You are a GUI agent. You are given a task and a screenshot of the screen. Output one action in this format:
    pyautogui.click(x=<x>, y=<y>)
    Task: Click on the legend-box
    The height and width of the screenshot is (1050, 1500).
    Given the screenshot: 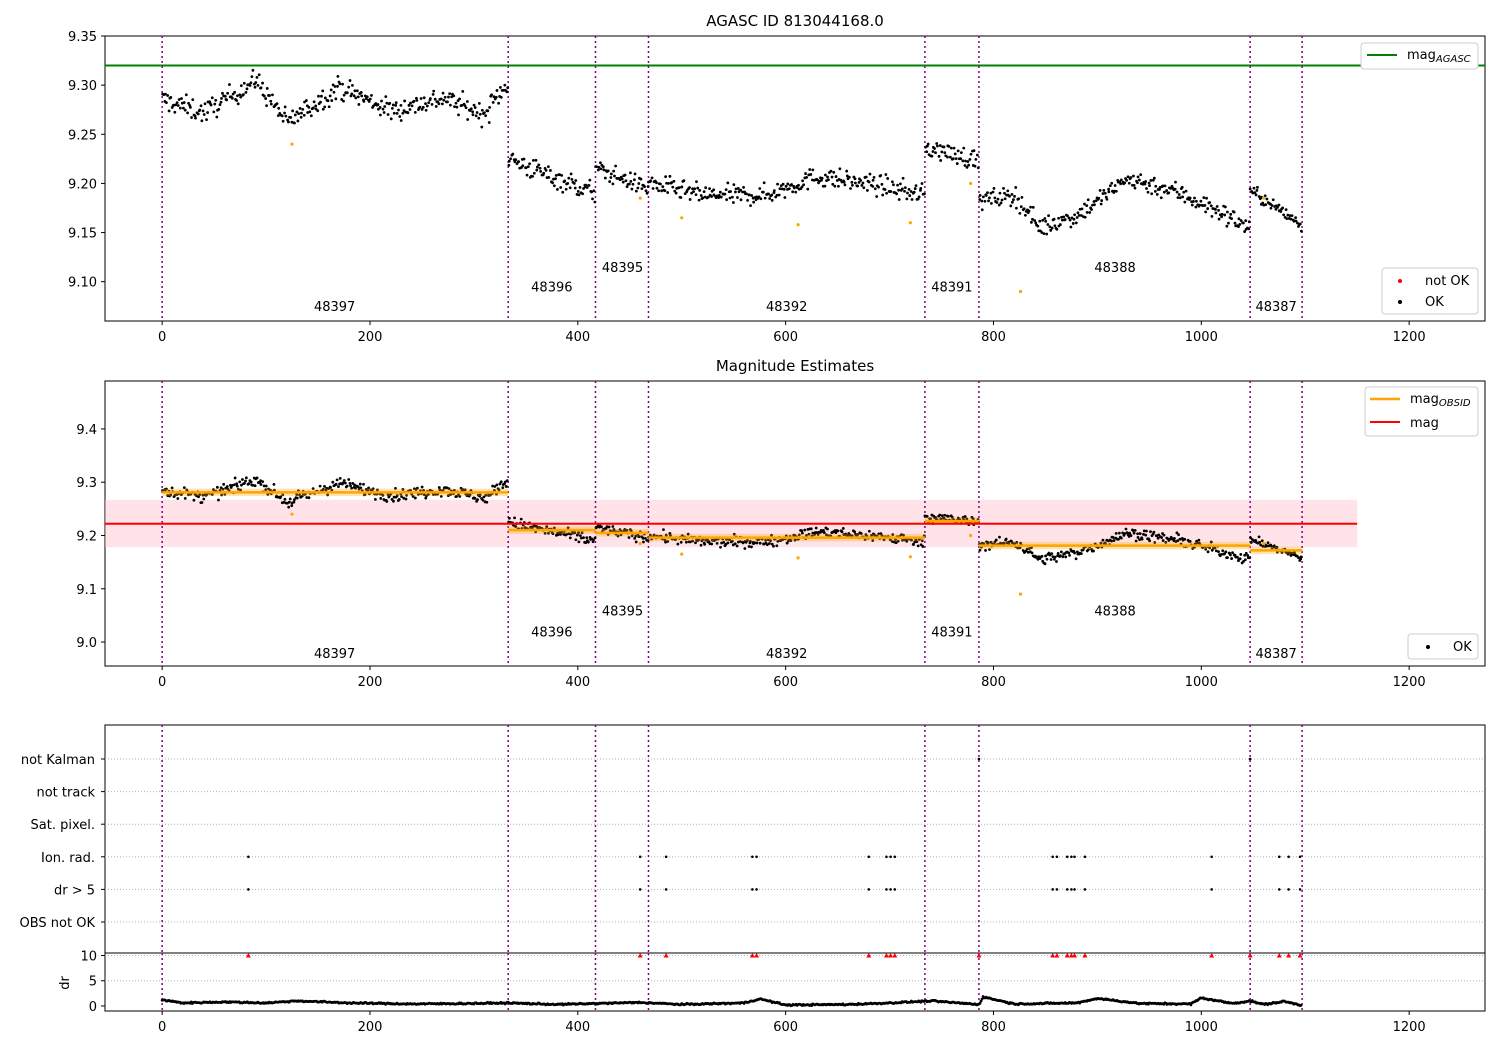 What is the action you would take?
    pyautogui.click(x=1430, y=291)
    